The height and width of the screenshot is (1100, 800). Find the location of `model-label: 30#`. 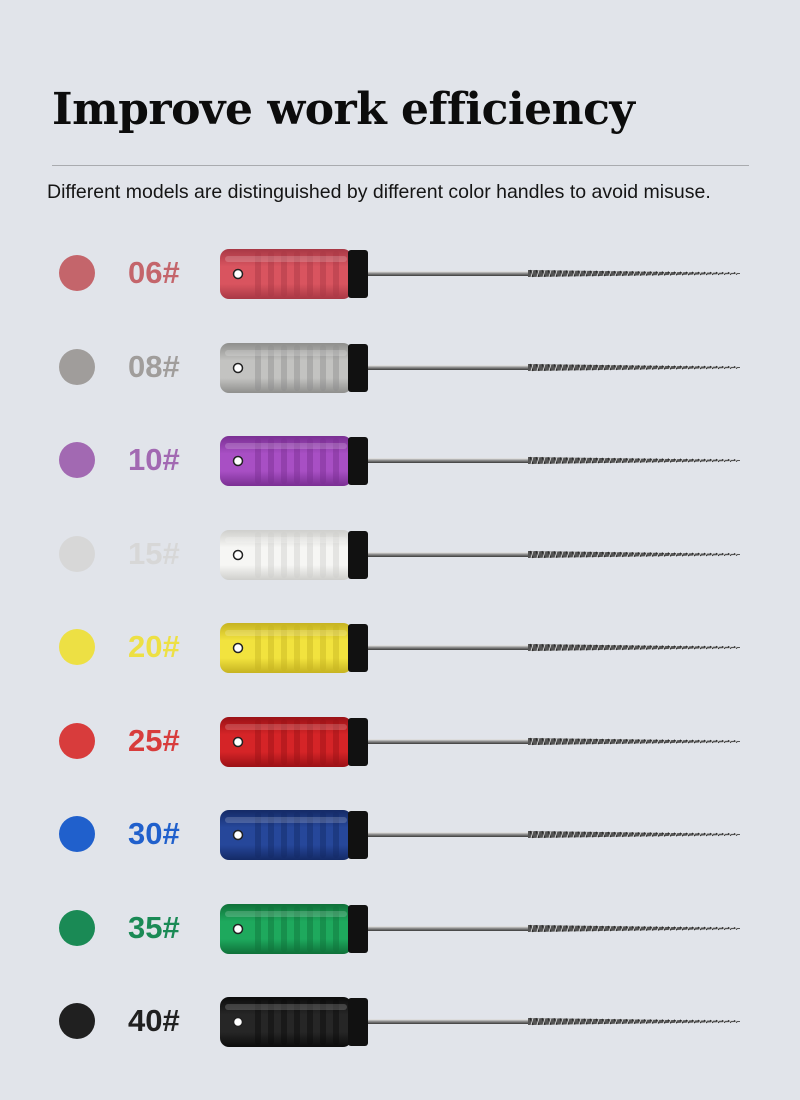

model-label: 30# is located at coordinates (154, 833).